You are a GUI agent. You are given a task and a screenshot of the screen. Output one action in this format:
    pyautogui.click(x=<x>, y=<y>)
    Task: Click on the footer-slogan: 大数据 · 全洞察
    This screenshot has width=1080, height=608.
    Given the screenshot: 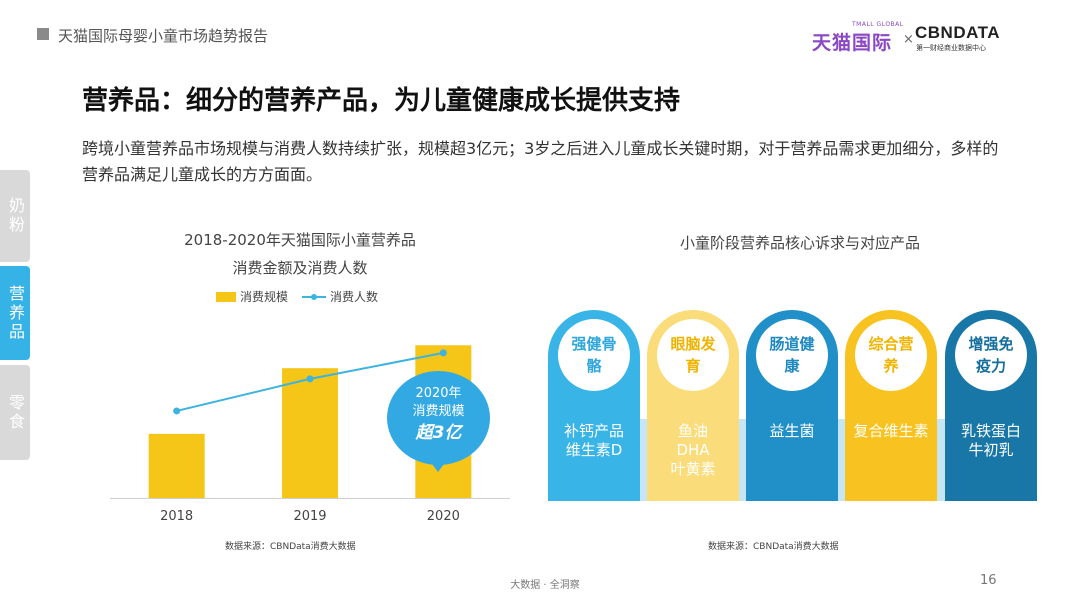 What is the action you would take?
    pyautogui.click(x=545, y=585)
    